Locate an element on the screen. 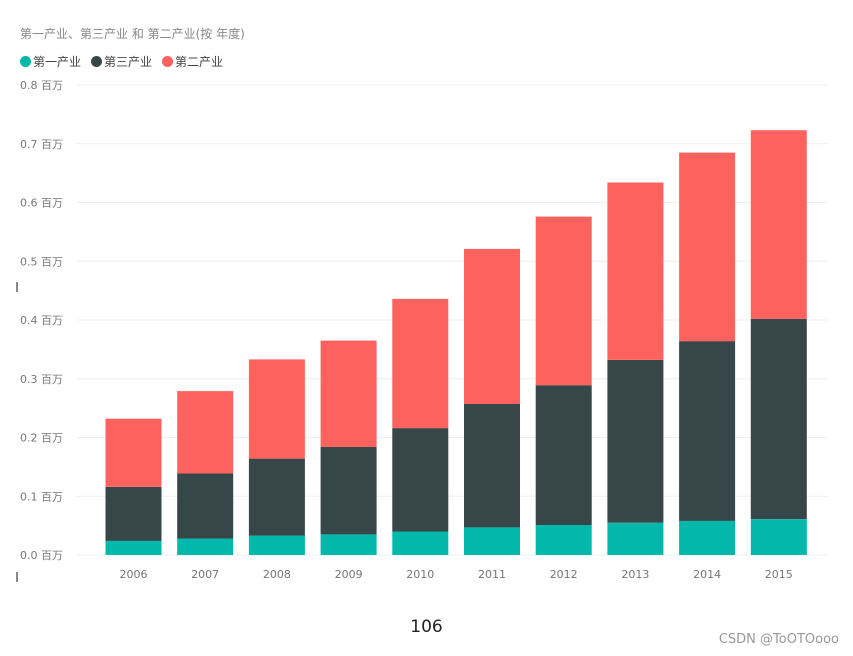  x-tick-label: 2009 is located at coordinates (349, 574).